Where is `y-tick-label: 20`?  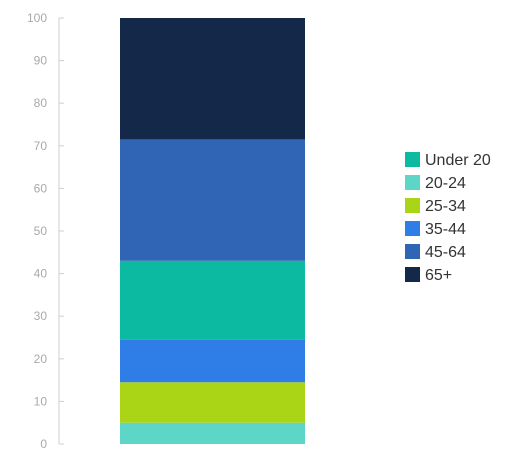
y-tick-label: 20 is located at coordinates (41, 359).